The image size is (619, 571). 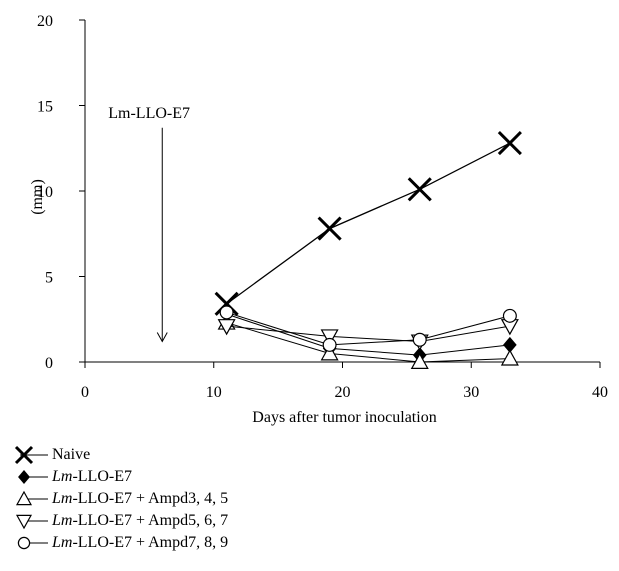 I want to click on x-tick-label: 20, so click(x=343, y=392).